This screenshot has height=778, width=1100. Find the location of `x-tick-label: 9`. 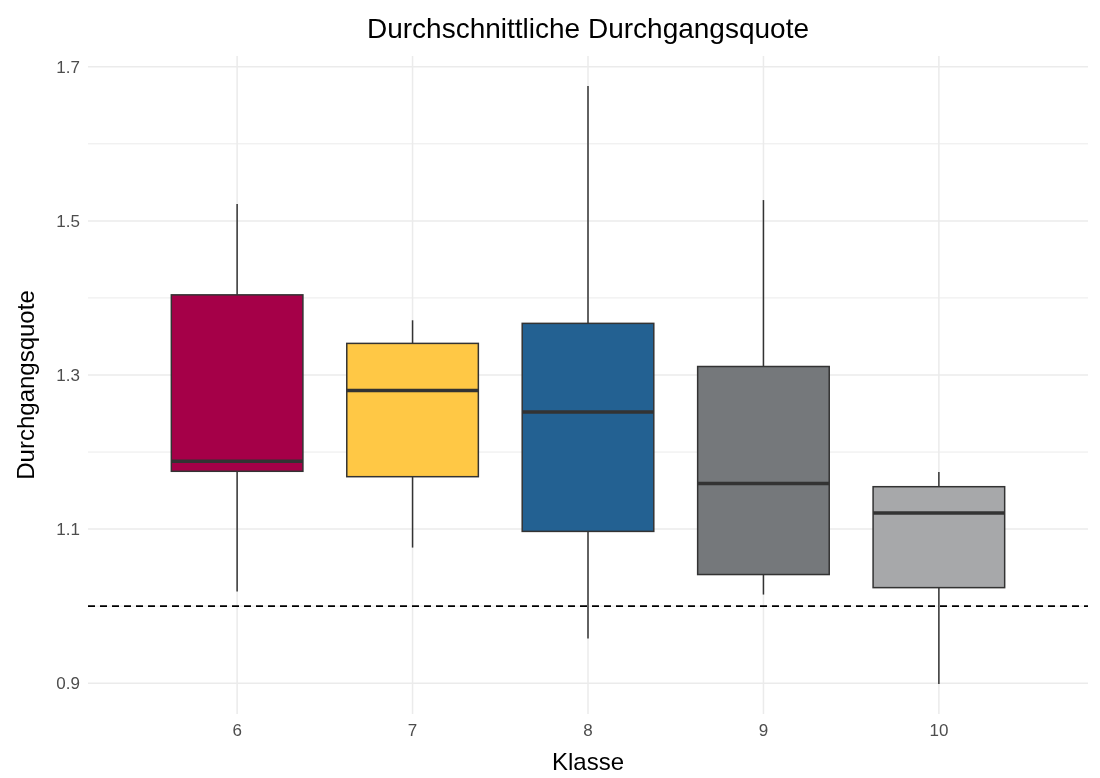

x-tick-label: 9 is located at coordinates (763, 731).